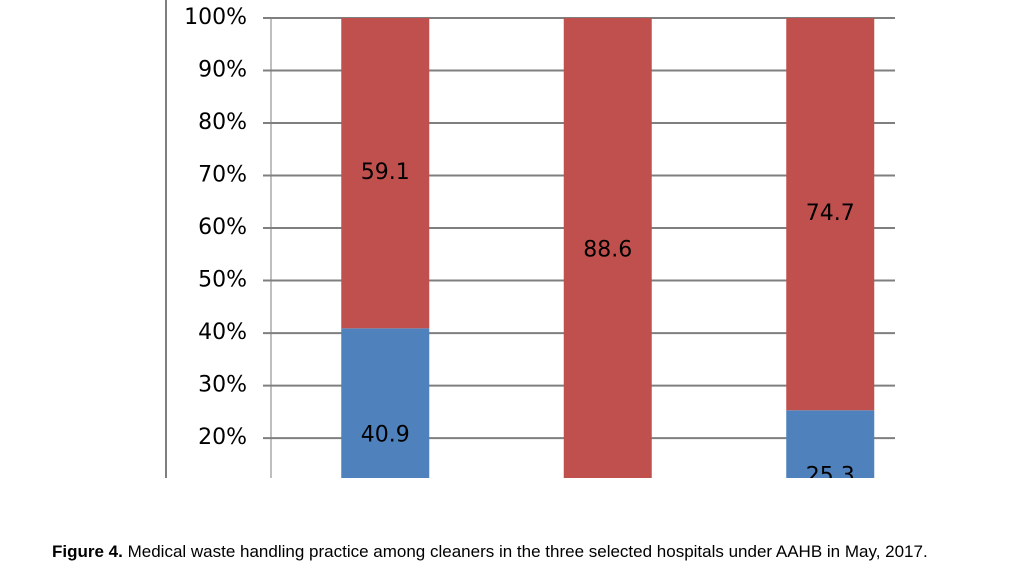  Describe the element at coordinates (222, 175) in the screenshot. I see `y-tick-label: 70%` at that location.